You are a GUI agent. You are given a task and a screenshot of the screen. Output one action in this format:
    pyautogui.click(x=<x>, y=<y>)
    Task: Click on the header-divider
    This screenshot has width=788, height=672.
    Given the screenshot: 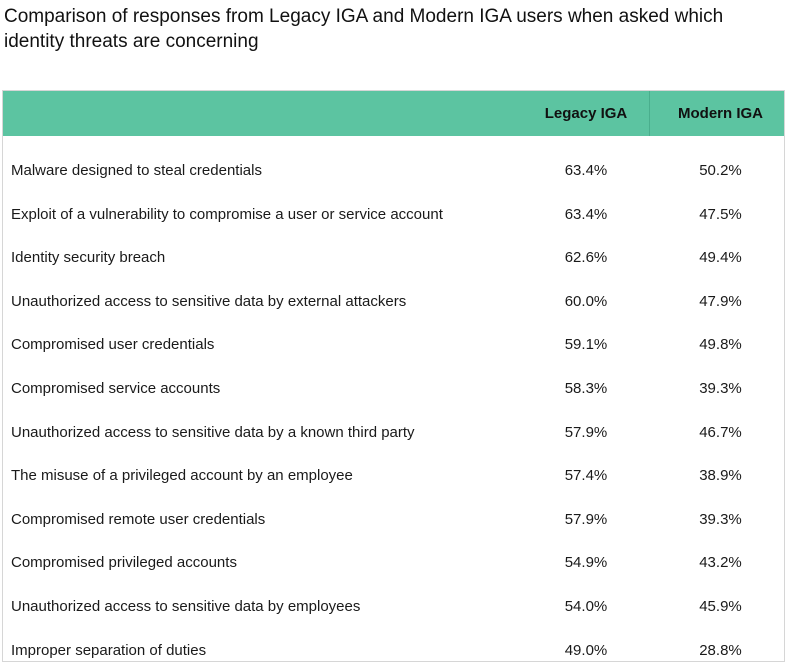 What is the action you would take?
    pyautogui.click(x=649, y=113)
    